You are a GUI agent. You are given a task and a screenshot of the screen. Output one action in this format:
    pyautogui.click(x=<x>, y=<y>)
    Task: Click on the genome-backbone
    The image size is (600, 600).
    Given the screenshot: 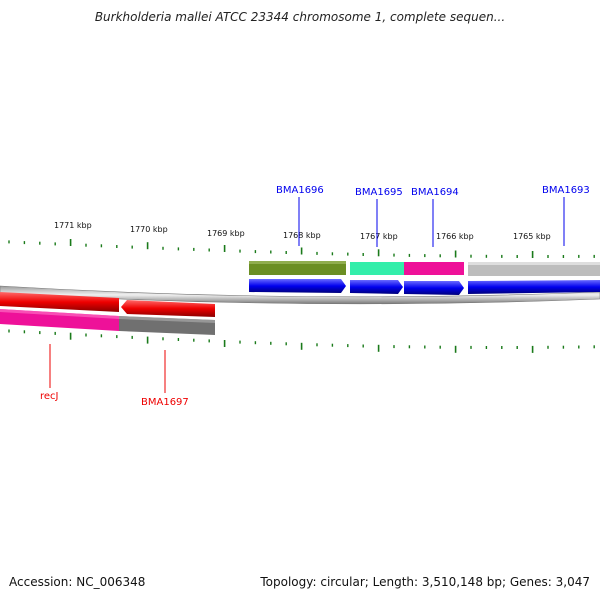 What is the action you would take?
    pyautogui.click(x=300, y=295)
    